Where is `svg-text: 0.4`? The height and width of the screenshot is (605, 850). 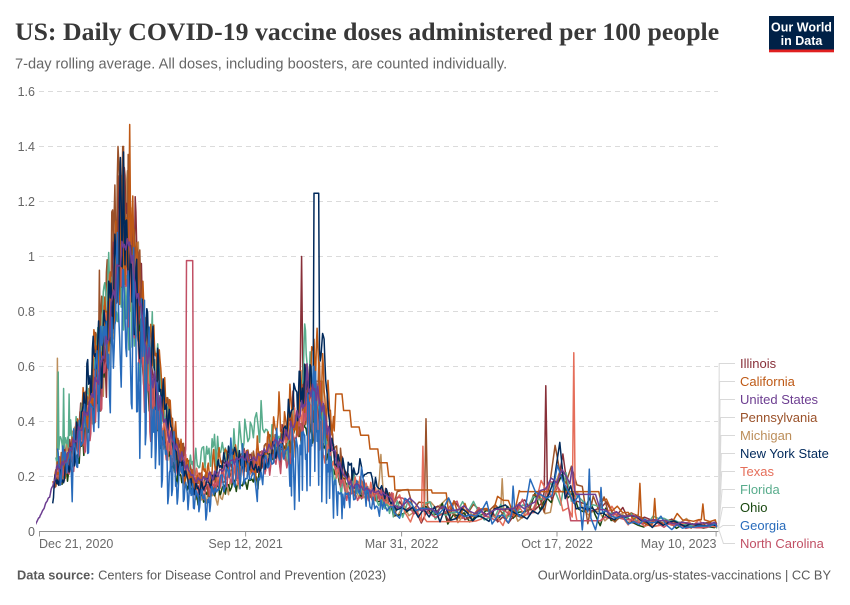 svg-text: 0.4 is located at coordinates (26, 422).